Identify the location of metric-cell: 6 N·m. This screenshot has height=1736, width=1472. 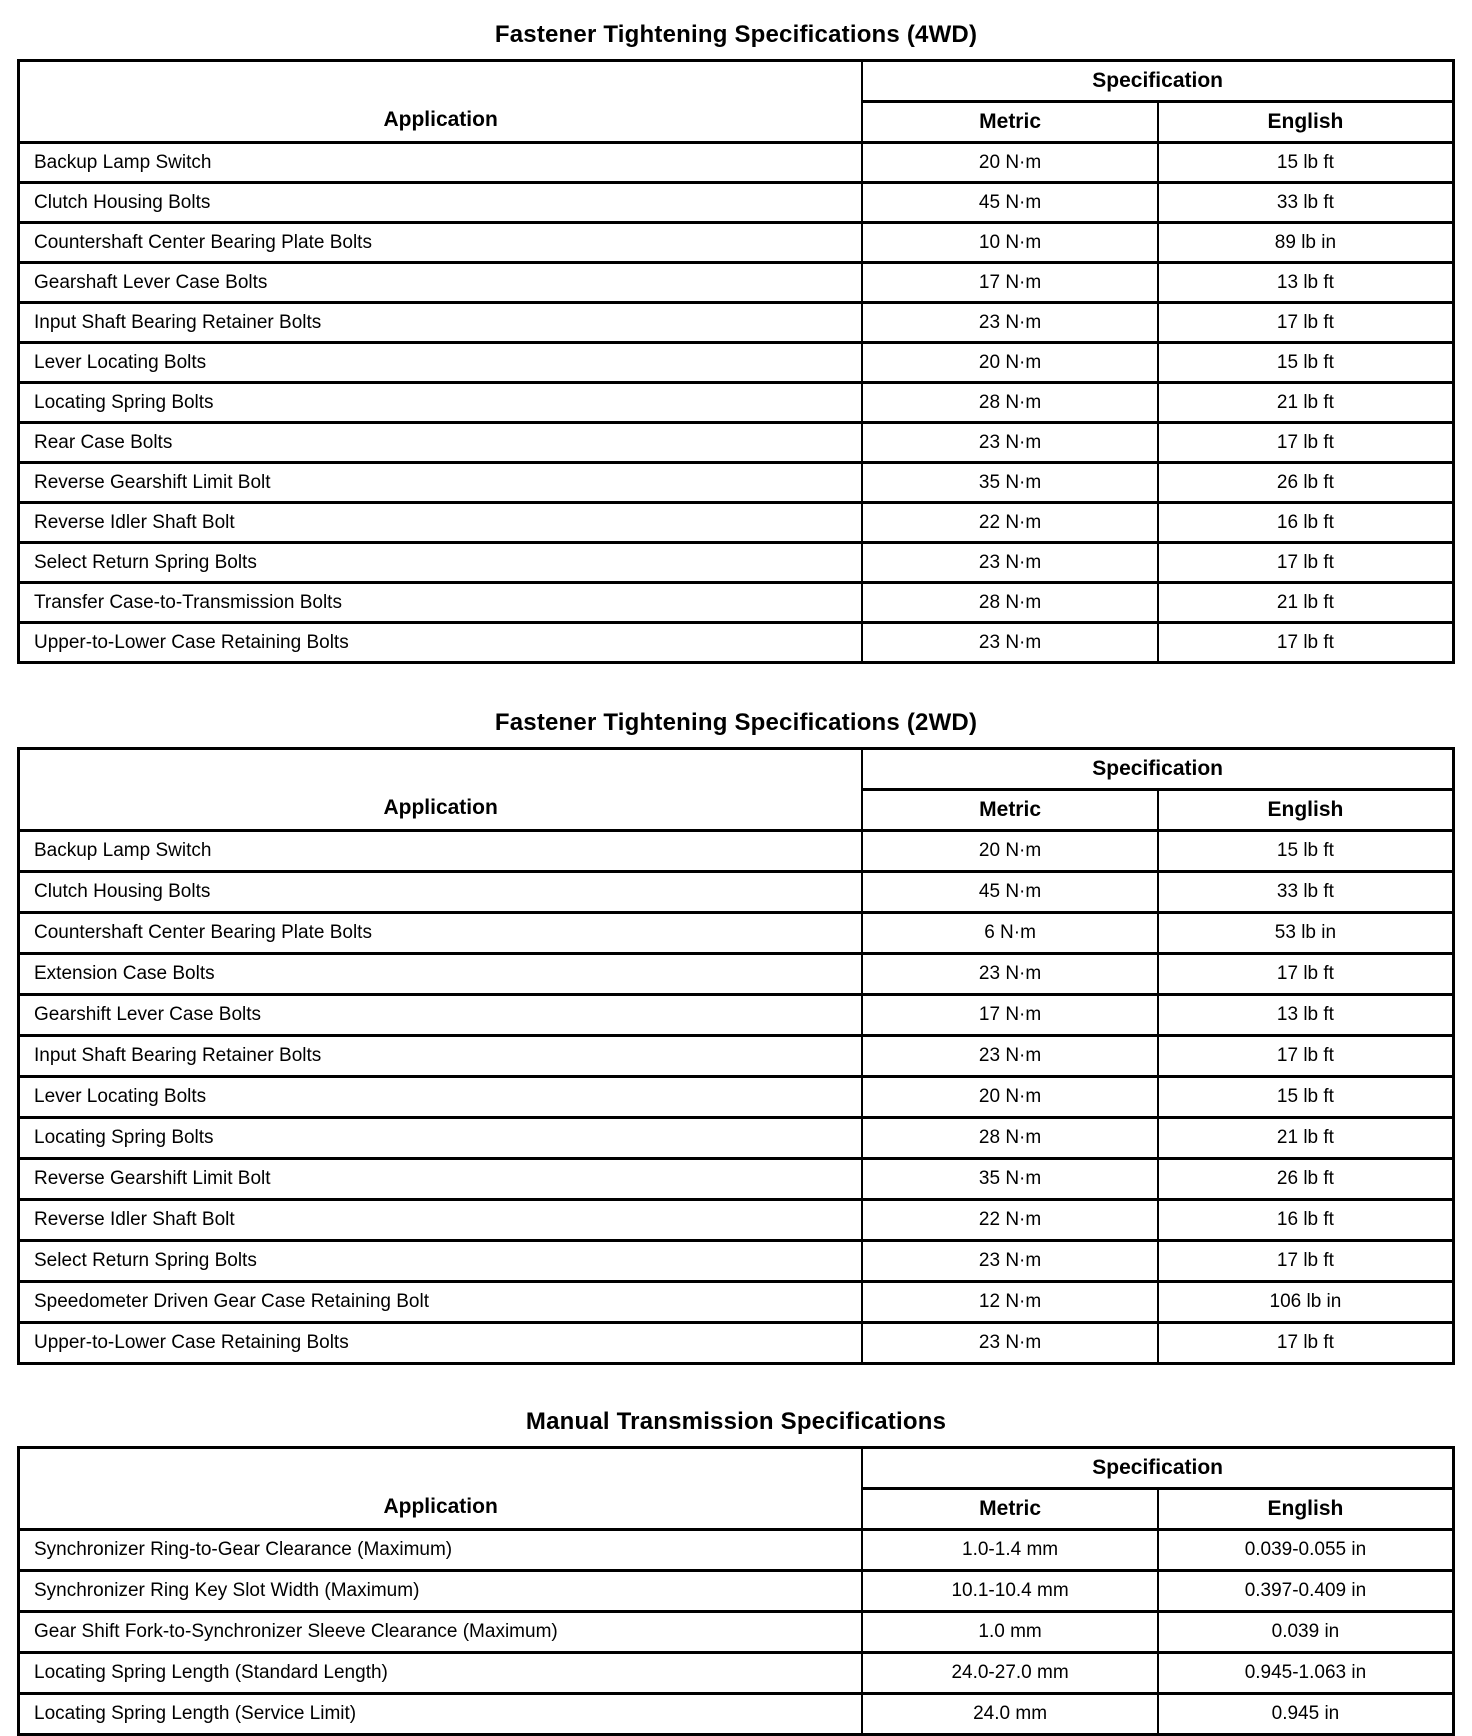
(1010, 933).